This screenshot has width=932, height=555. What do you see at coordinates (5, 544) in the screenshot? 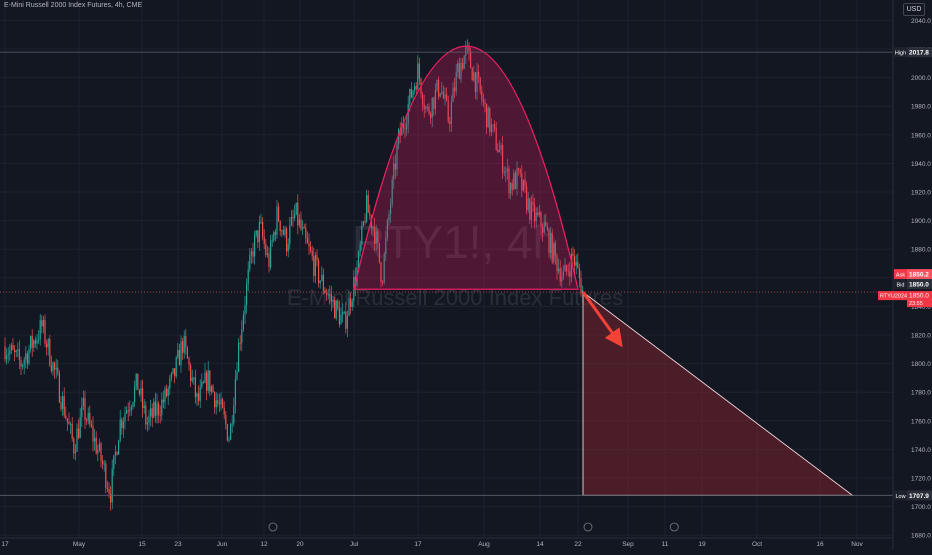
I see `time-tick-label: 17` at bounding box center [5, 544].